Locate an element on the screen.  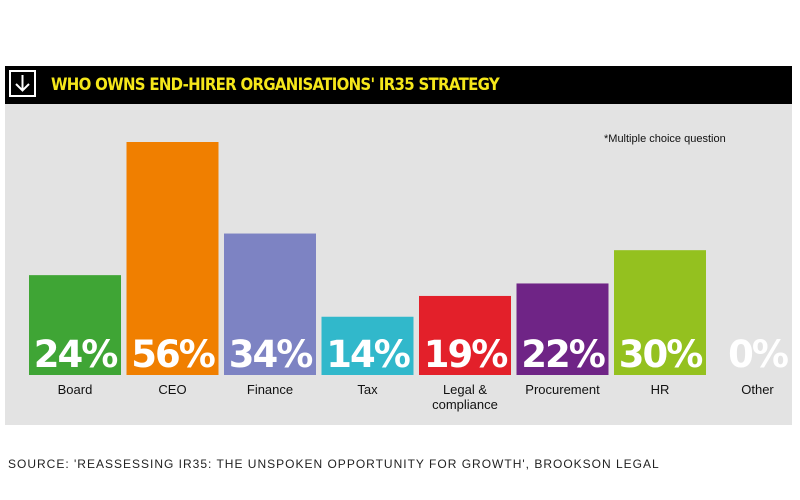
bar-legal-compliance is located at coordinates (465, 335).